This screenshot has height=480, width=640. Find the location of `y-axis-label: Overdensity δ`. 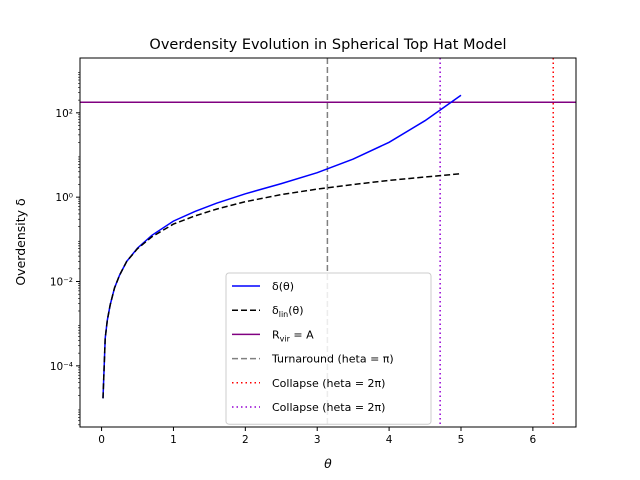

y-axis-label: Overdensity δ is located at coordinates (20, 241).